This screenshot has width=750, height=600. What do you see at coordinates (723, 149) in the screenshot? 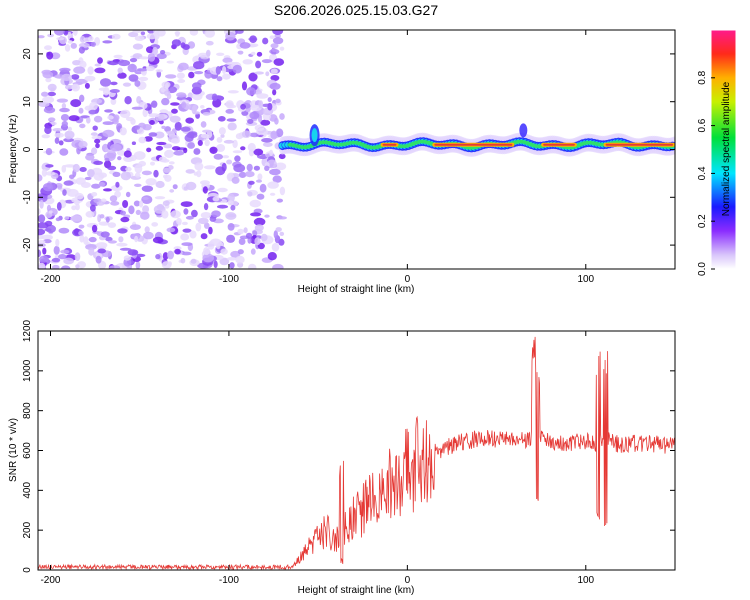
I see `colorbar-gradient` at bounding box center [723, 149].